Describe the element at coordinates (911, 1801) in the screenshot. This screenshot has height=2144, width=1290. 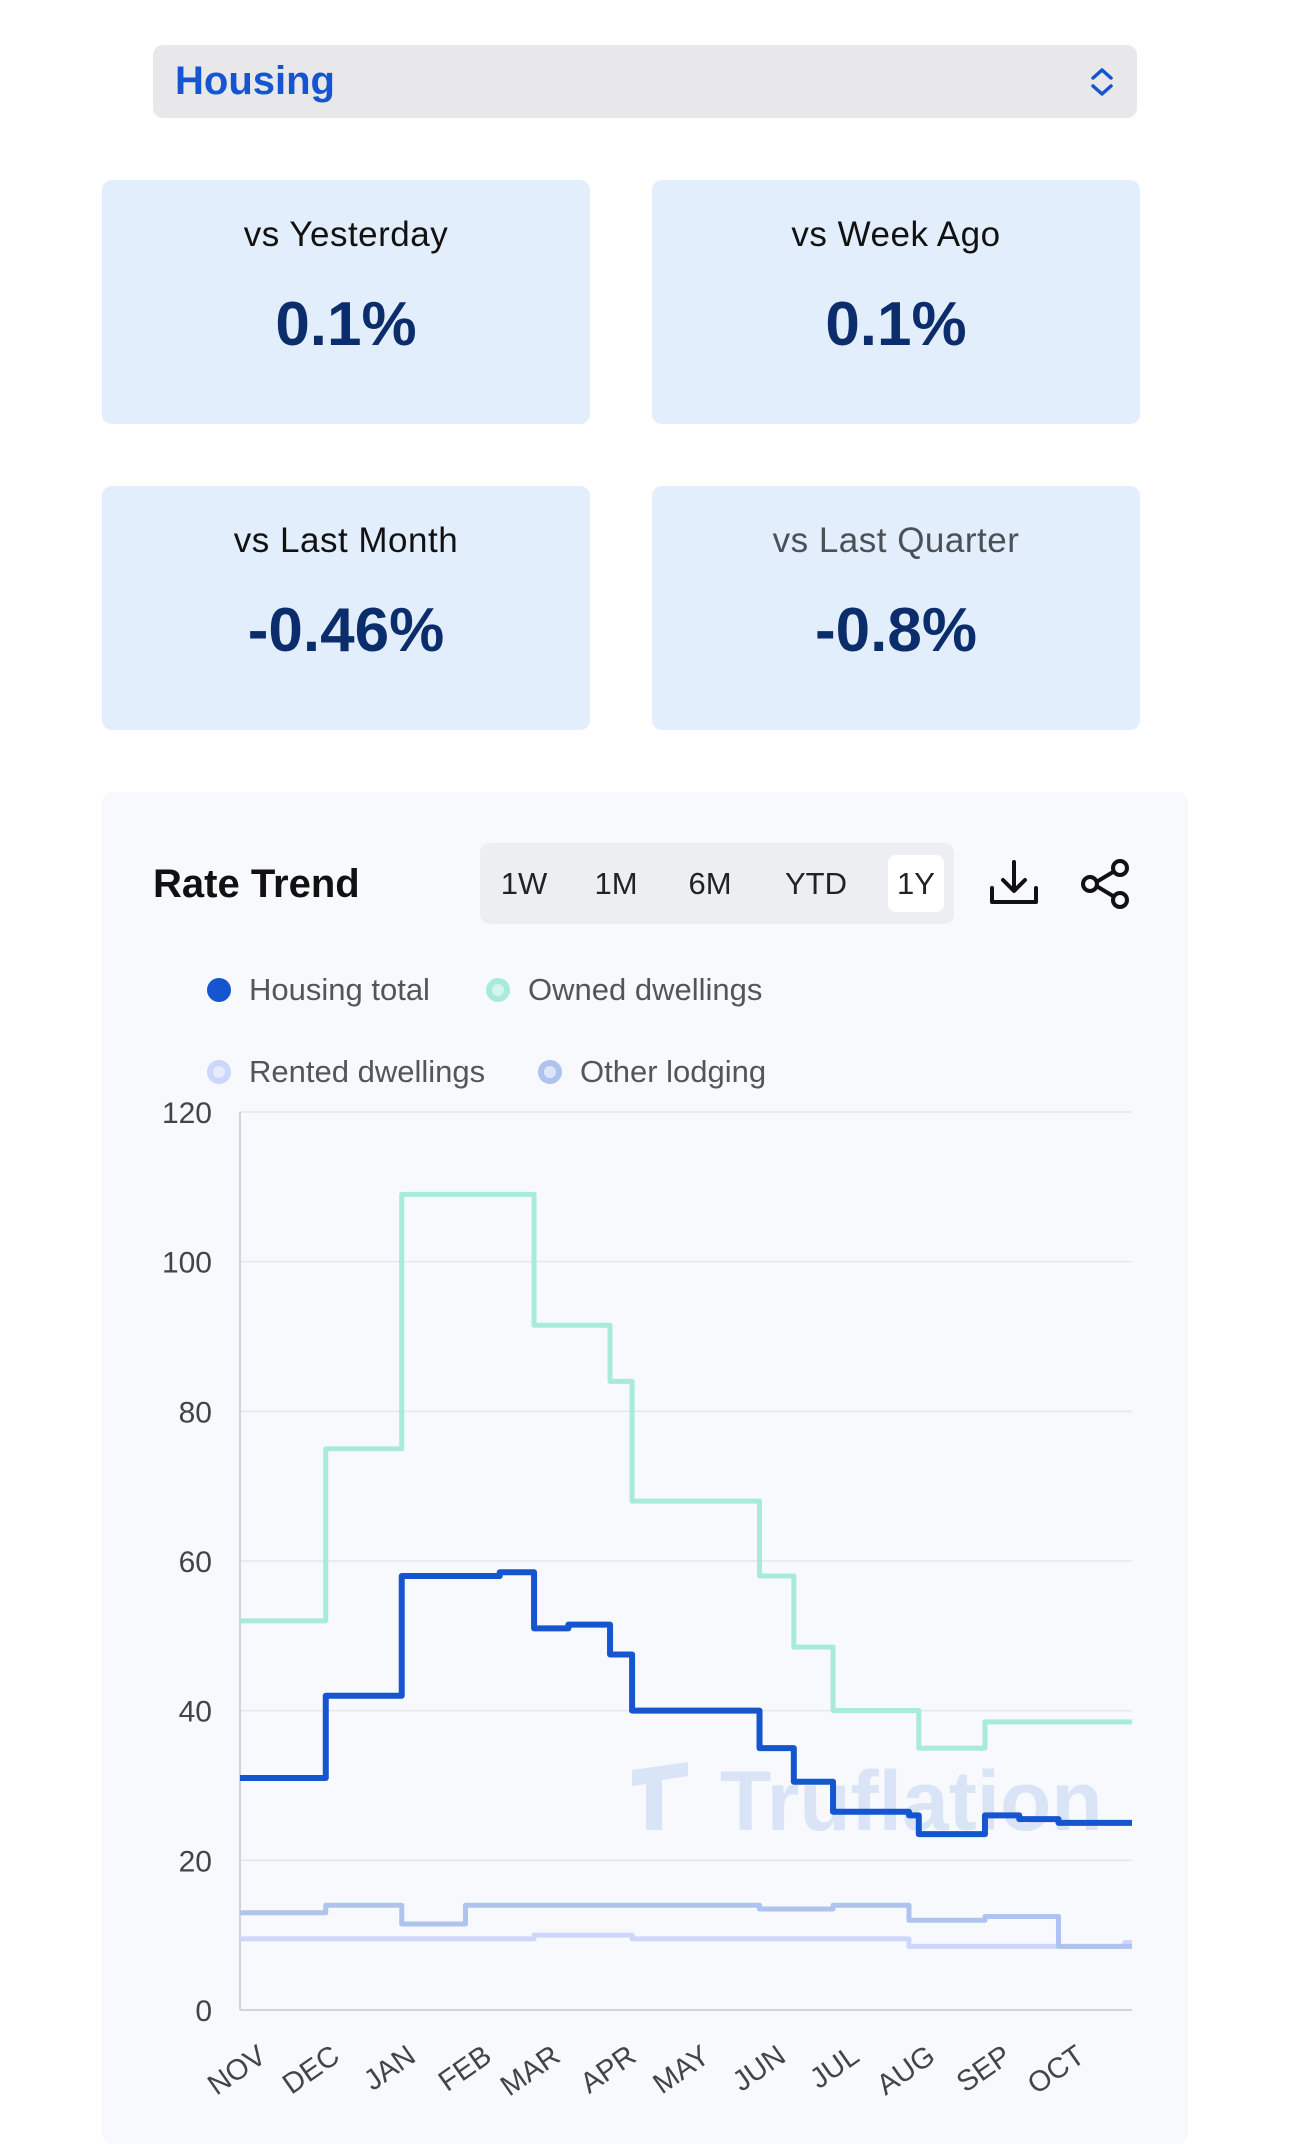
I see `watermark-text: Truflation` at that location.